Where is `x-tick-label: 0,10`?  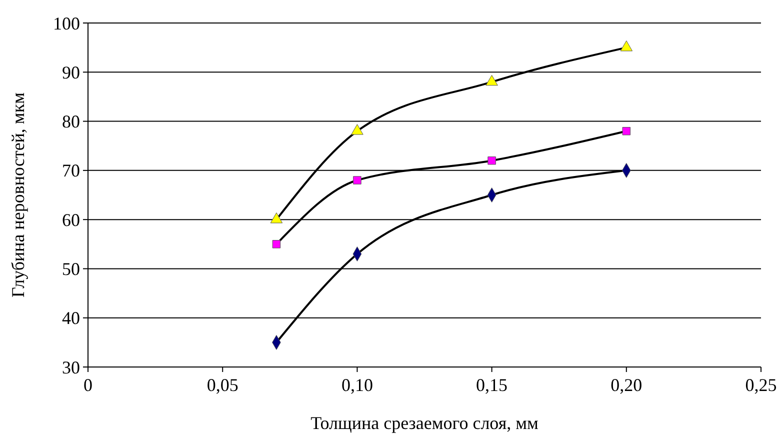 x-tick-label: 0,10 is located at coordinates (357, 385).